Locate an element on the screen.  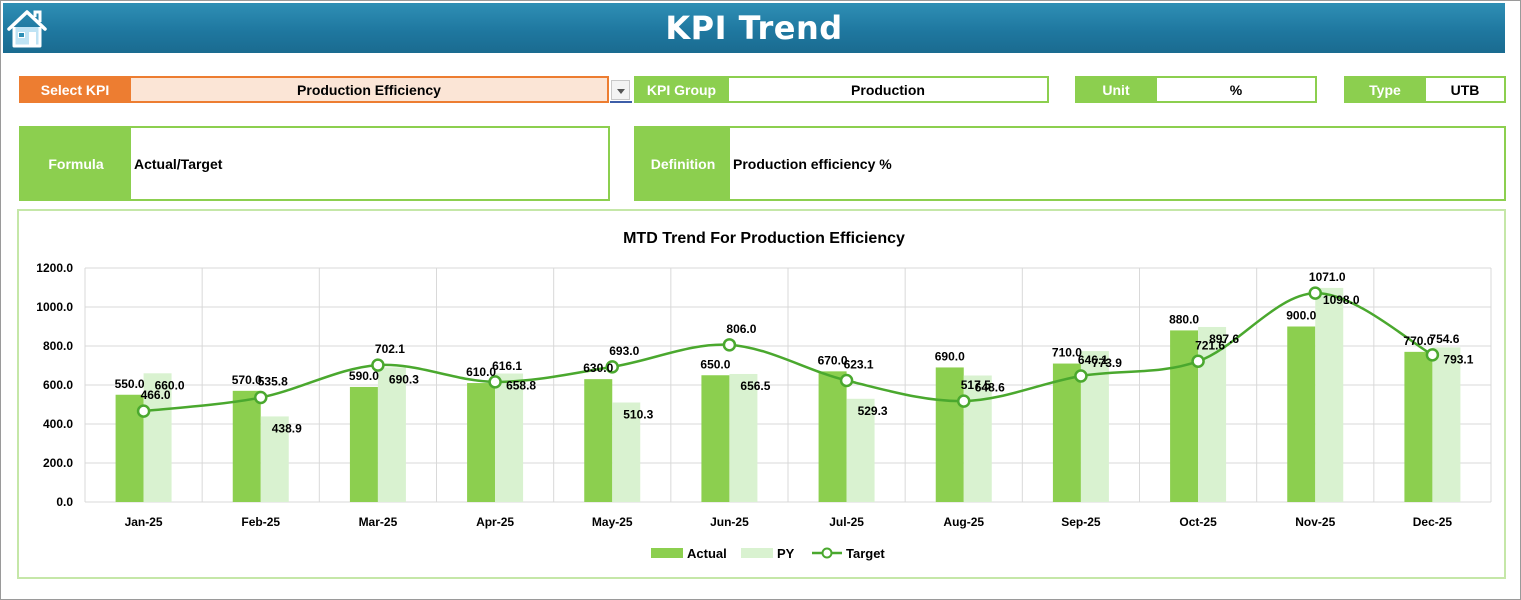
actual-data-label: 630.0 is located at coordinates (598, 368).